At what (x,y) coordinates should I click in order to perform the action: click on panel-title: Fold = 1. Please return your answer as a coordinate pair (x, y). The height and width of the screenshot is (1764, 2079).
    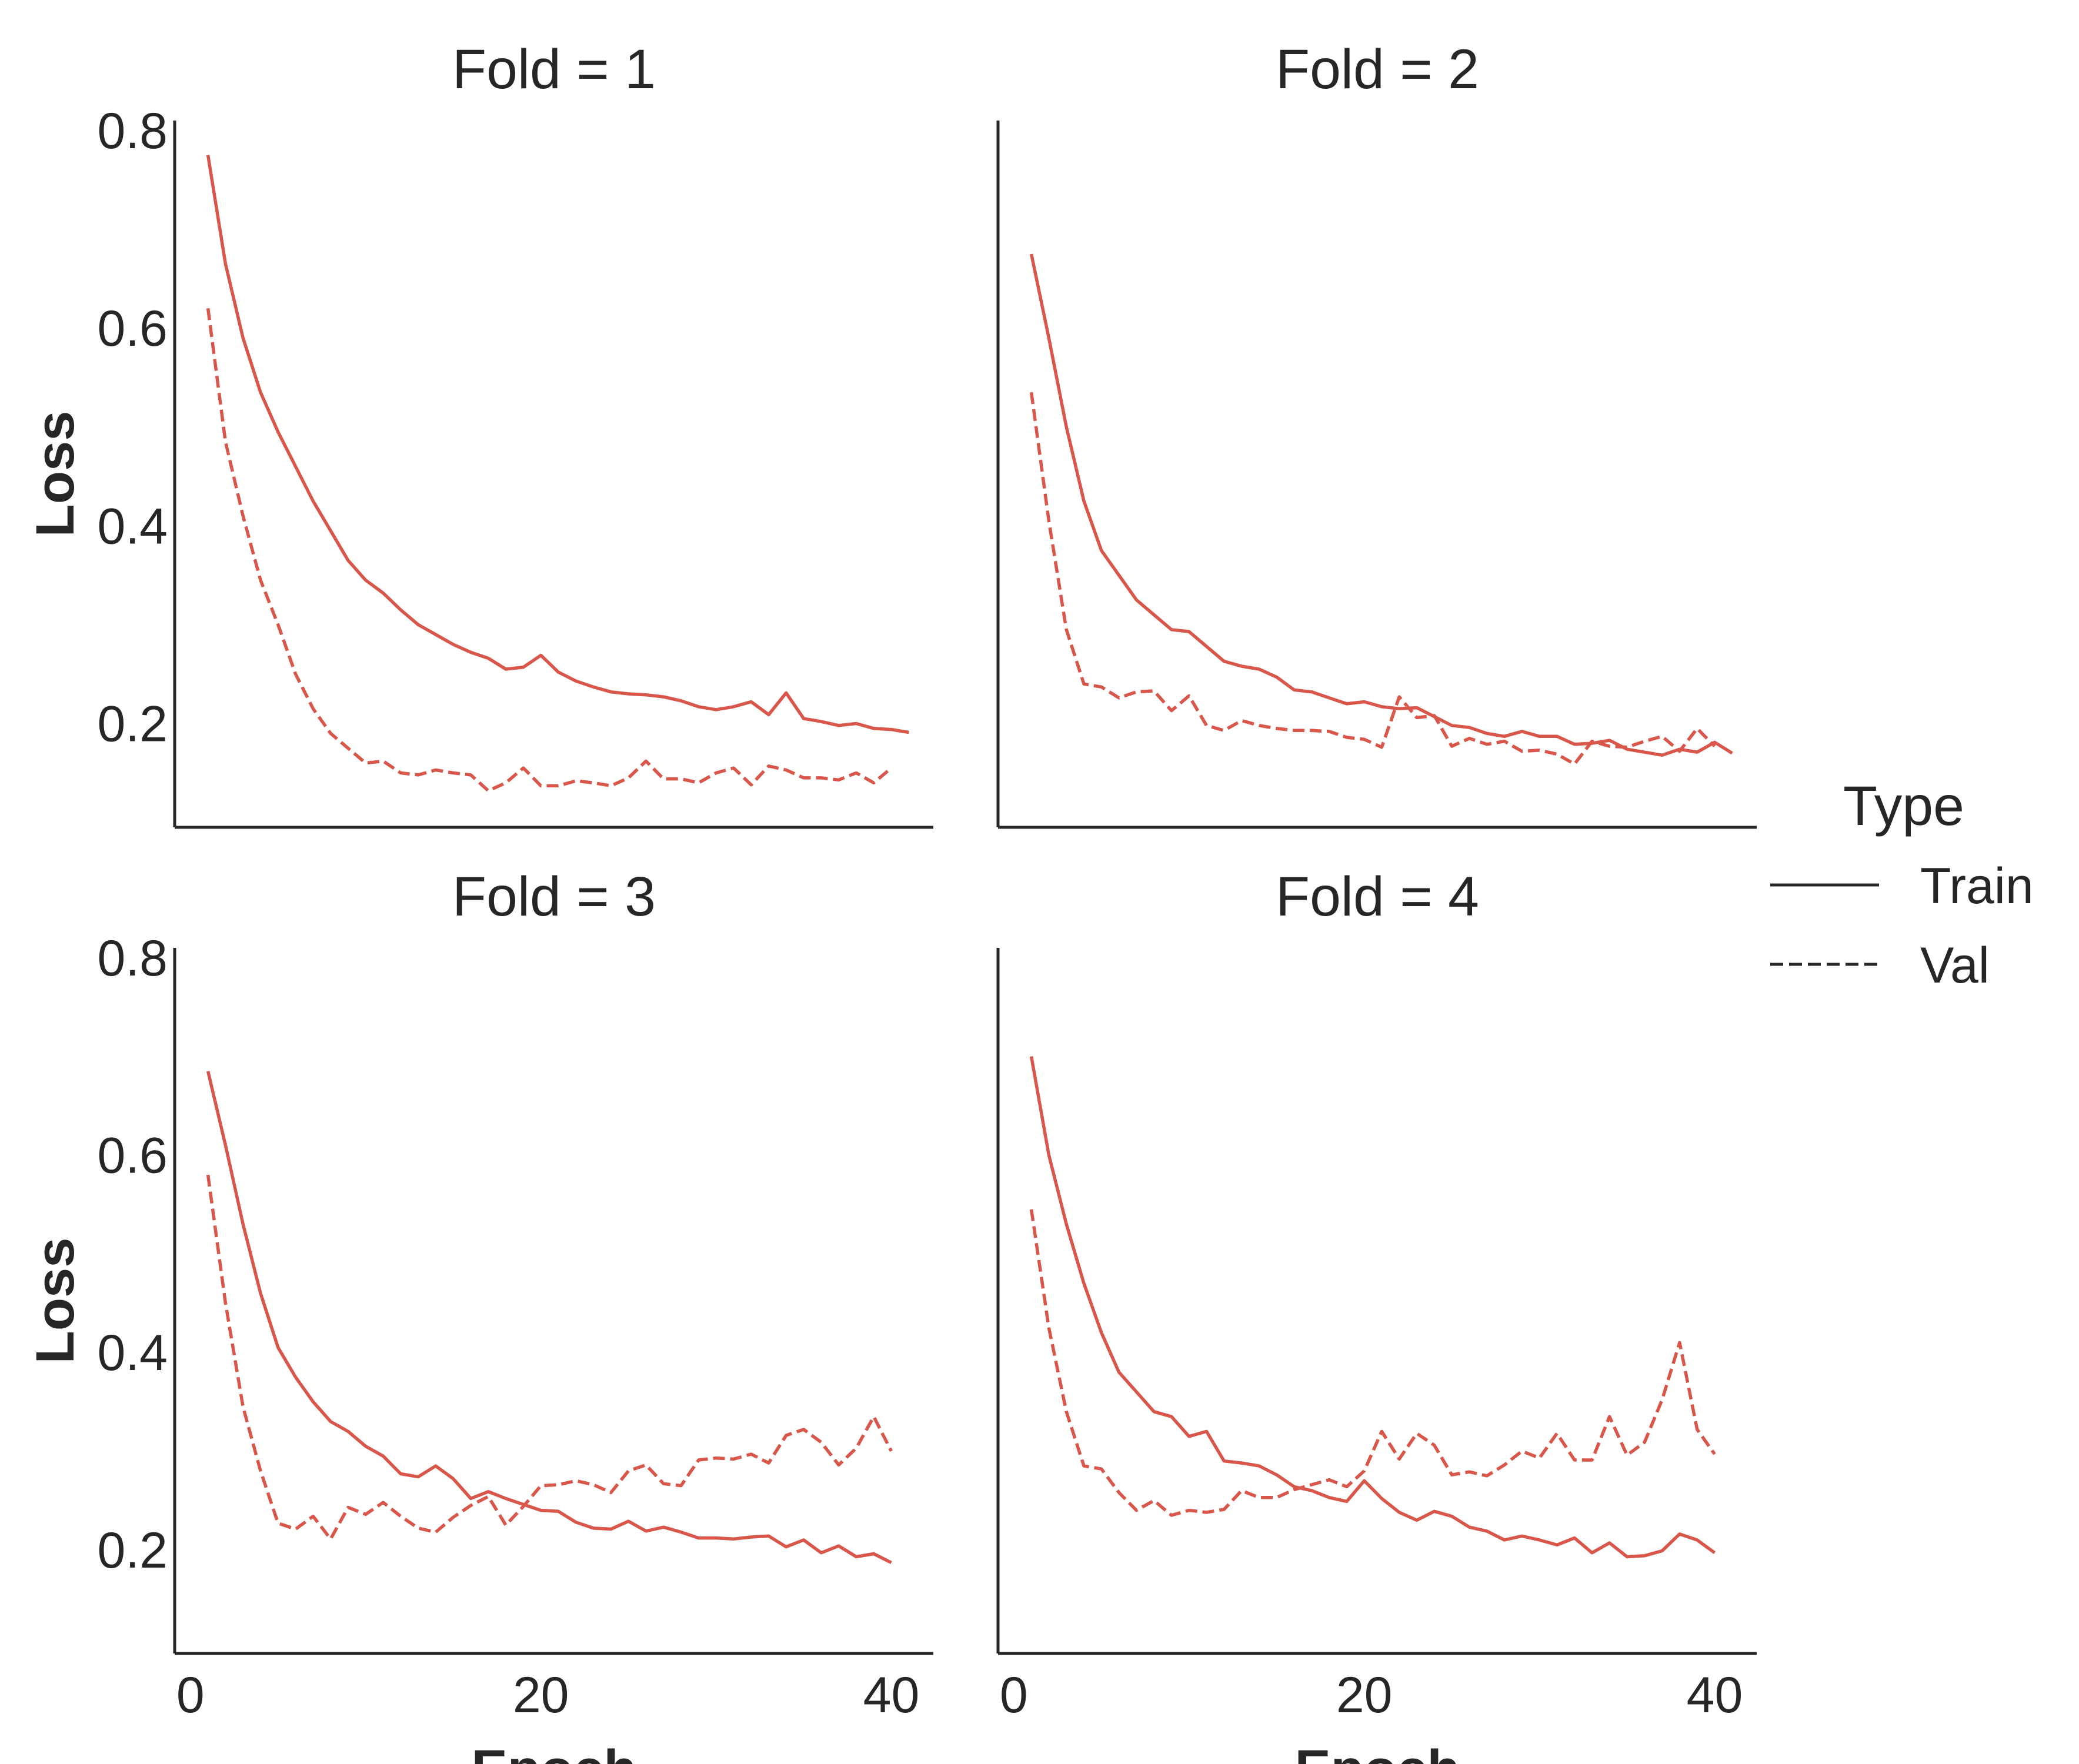
    Looking at the image, I should click on (554, 69).